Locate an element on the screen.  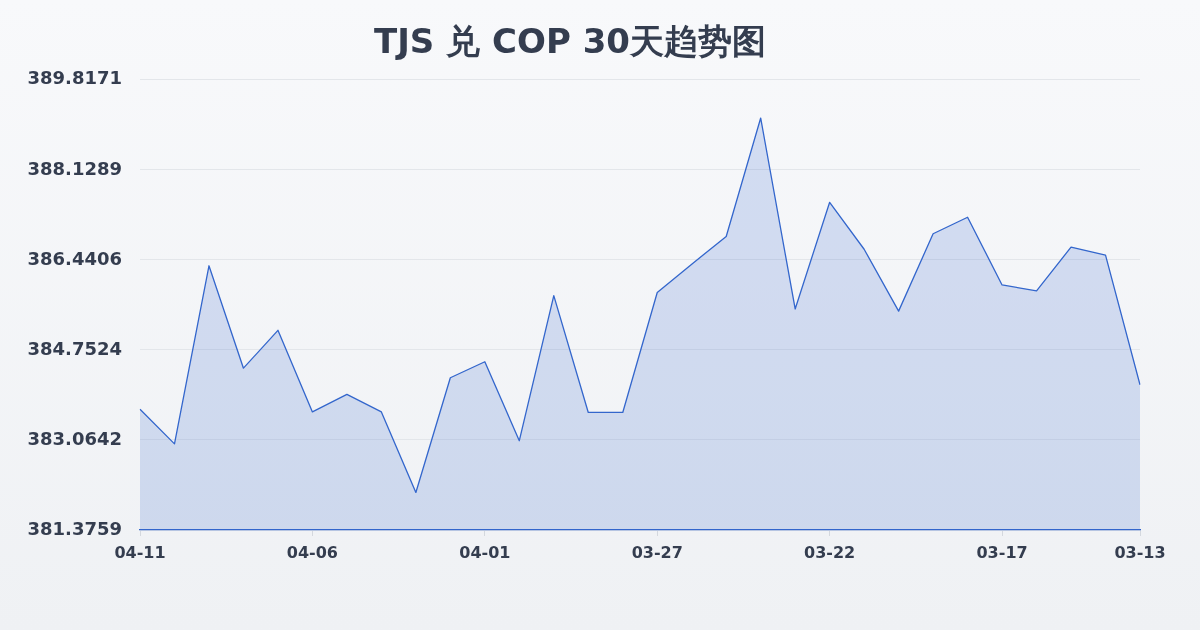
x-tick-label: 04-01 is located at coordinates (485, 552).